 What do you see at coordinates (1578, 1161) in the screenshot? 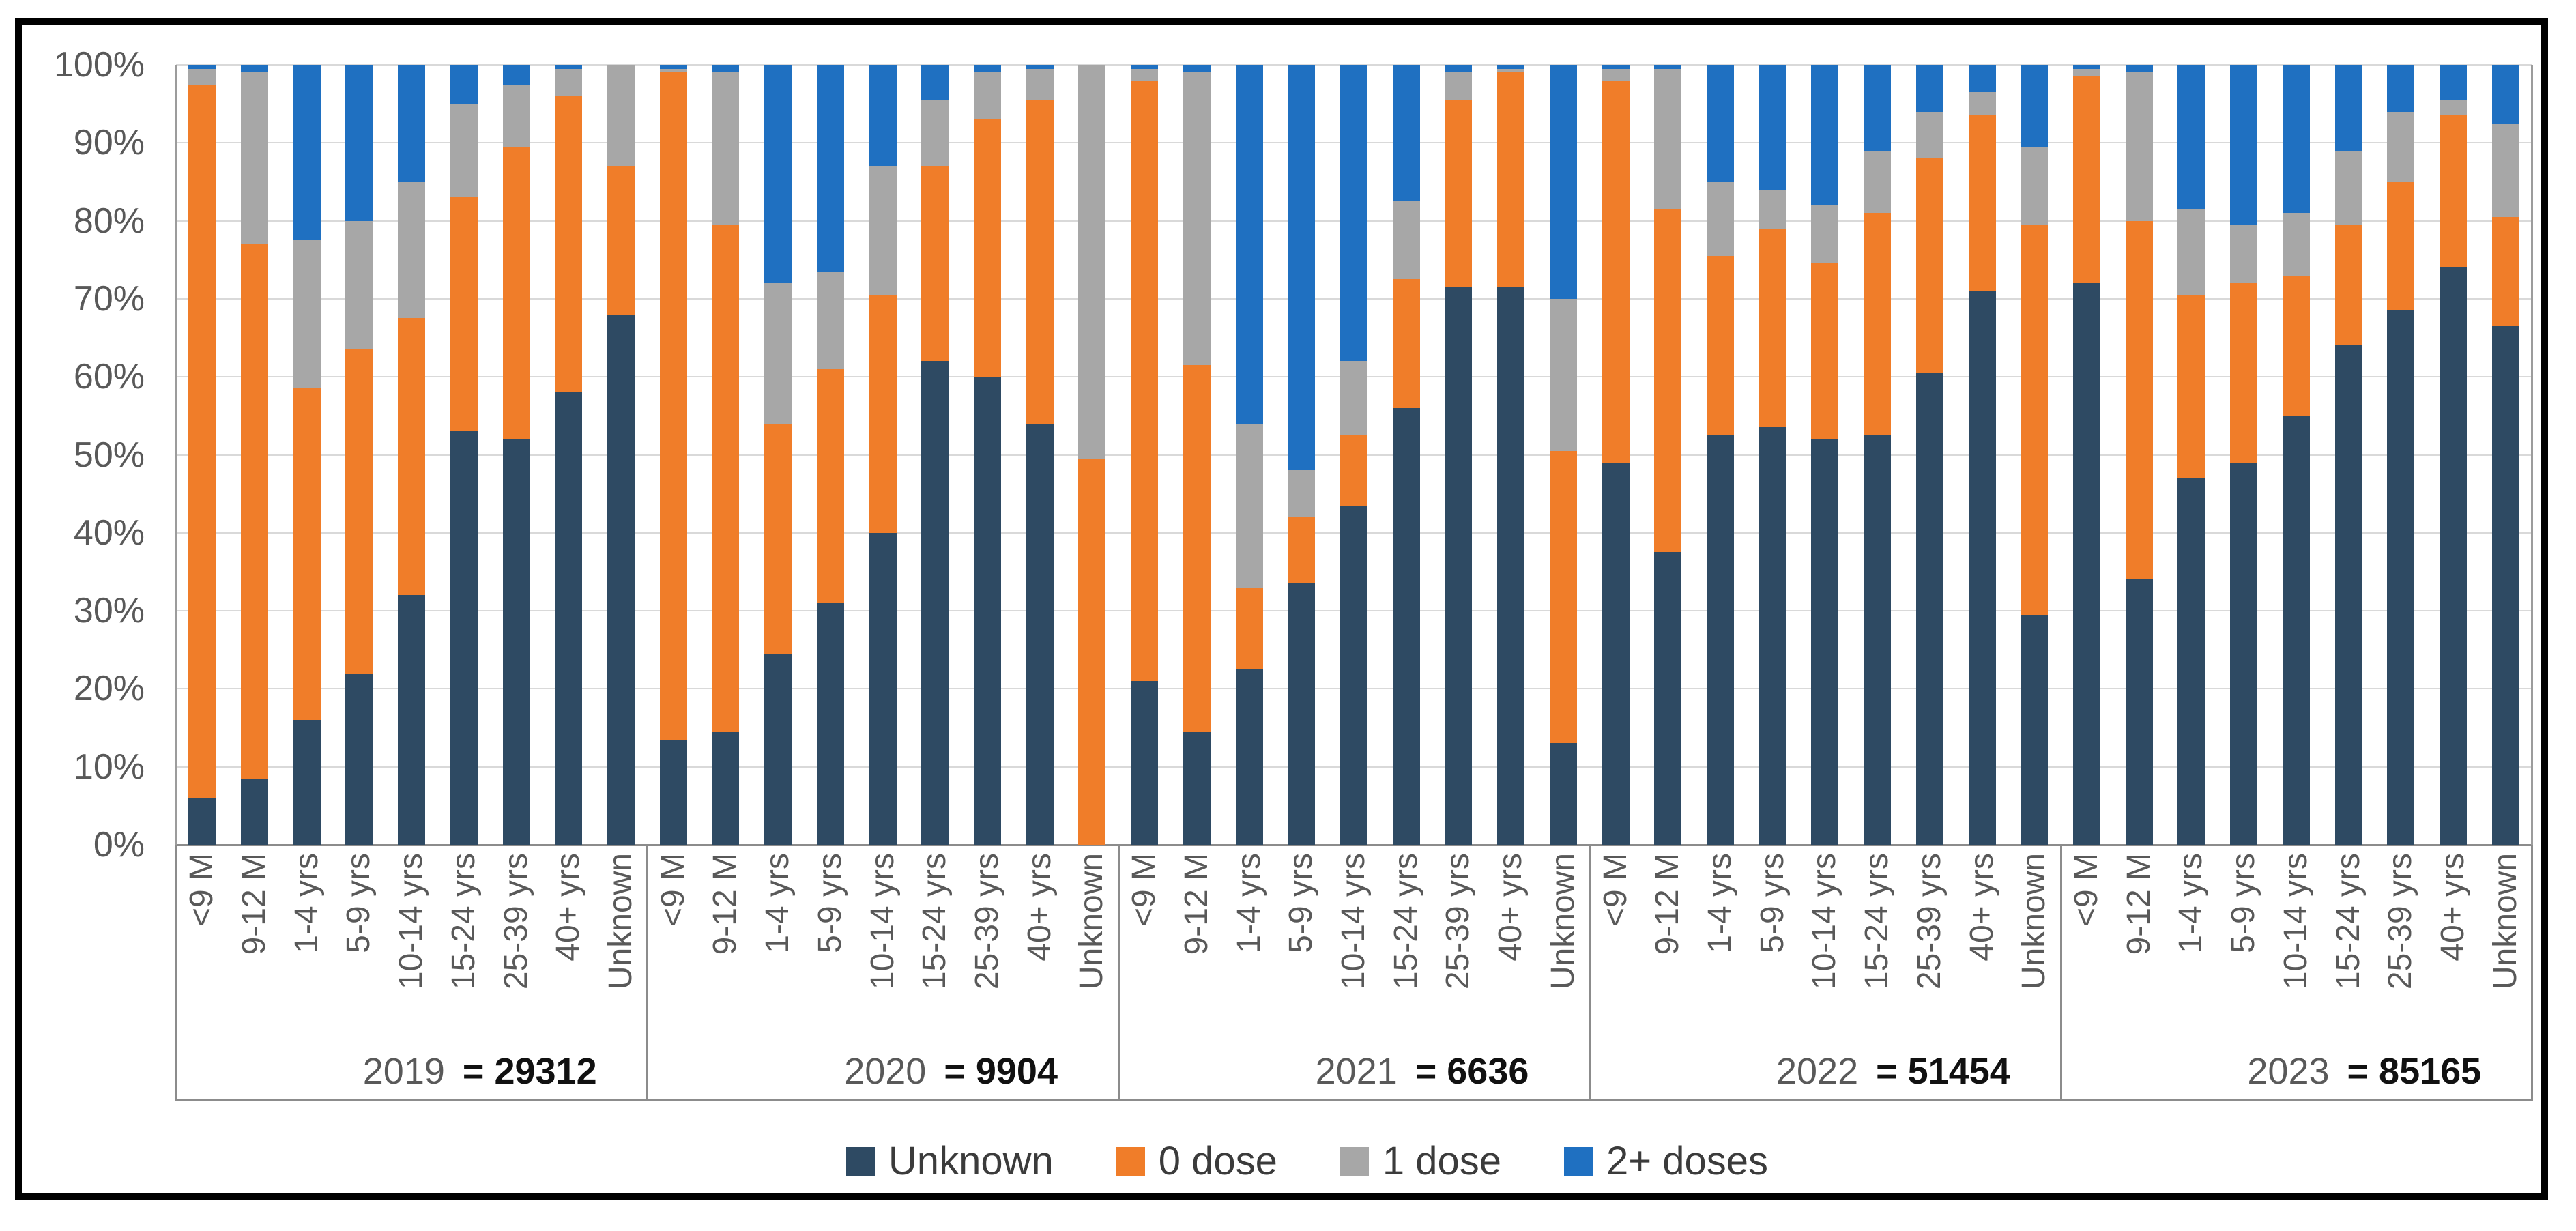
I see `legend-swatch-2-plus-doses-icon` at bounding box center [1578, 1161].